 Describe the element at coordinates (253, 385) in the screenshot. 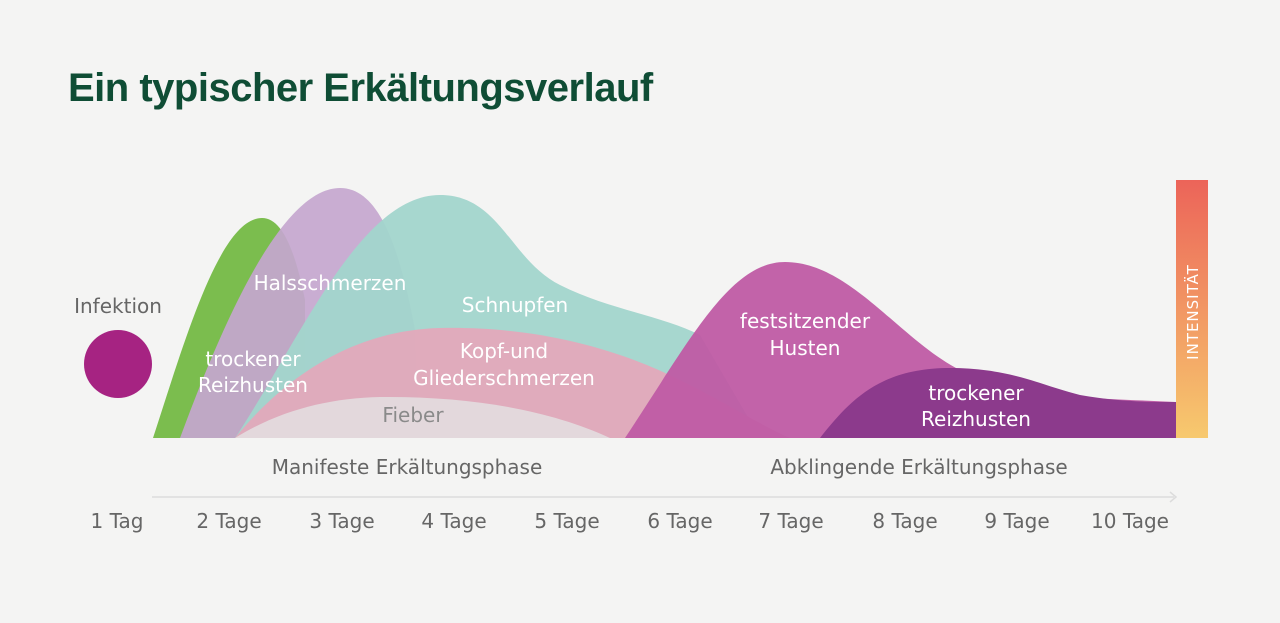

I see `label-reizhusten-early-2: Reizhusten` at that location.